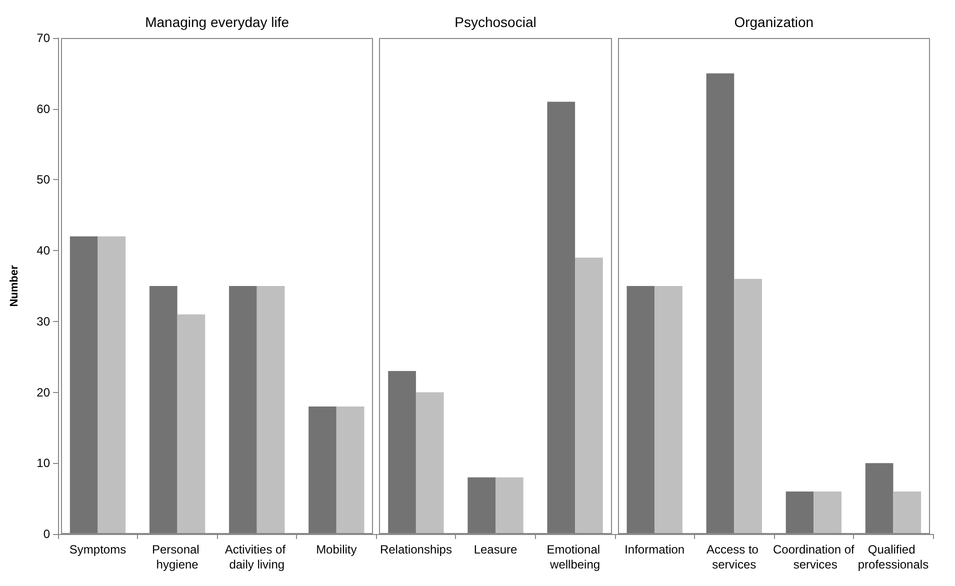 This screenshot has height=586, width=955. Describe the element at coordinates (495, 22) in the screenshot. I see `text: Psychosocial` at that location.